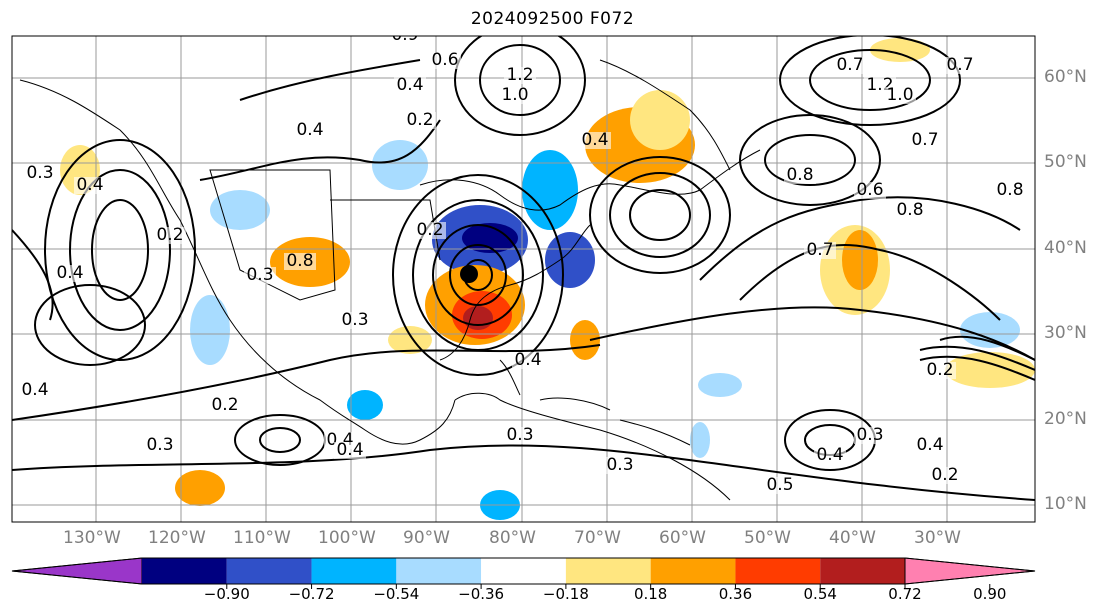  What do you see at coordinates (597, 538) in the screenshot?
I see `lon-label: 70°W` at bounding box center [597, 538].